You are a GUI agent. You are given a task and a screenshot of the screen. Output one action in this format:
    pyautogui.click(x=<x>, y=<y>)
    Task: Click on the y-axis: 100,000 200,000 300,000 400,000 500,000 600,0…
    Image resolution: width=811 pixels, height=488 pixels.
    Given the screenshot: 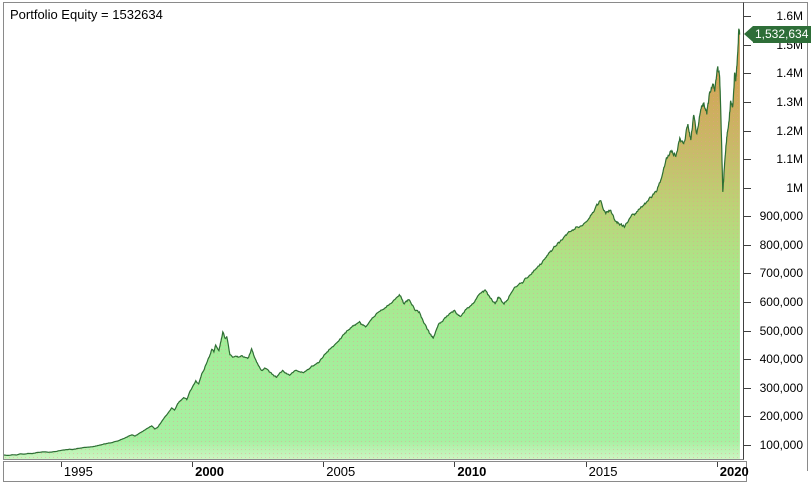 What is the action you would take?
    pyautogui.click(x=776, y=236)
    